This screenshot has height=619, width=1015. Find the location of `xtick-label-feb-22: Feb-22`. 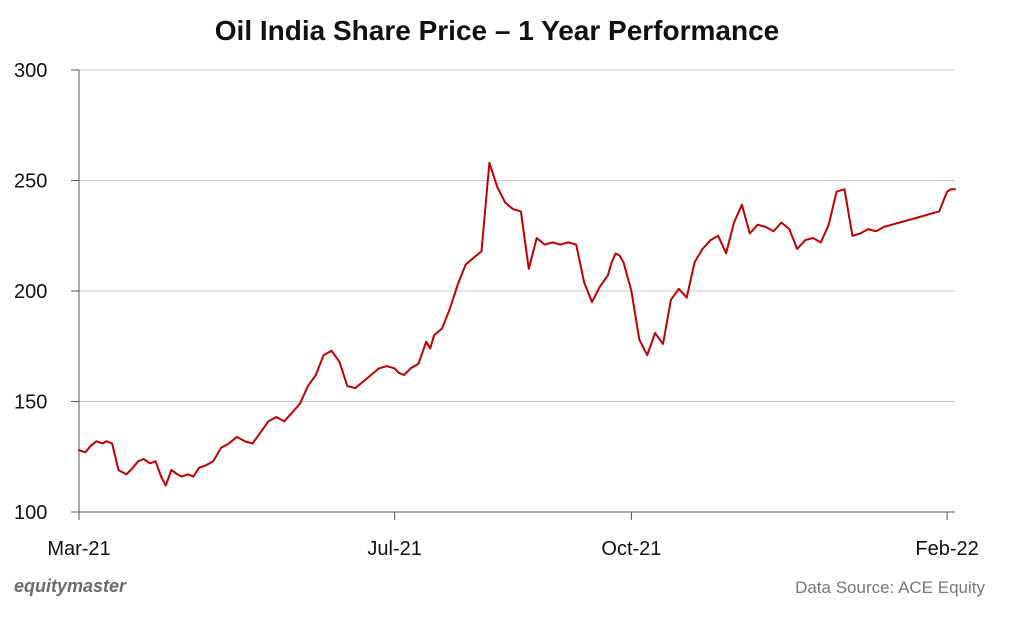

xtick-label-feb-22: Feb-22 is located at coordinates (946, 549).